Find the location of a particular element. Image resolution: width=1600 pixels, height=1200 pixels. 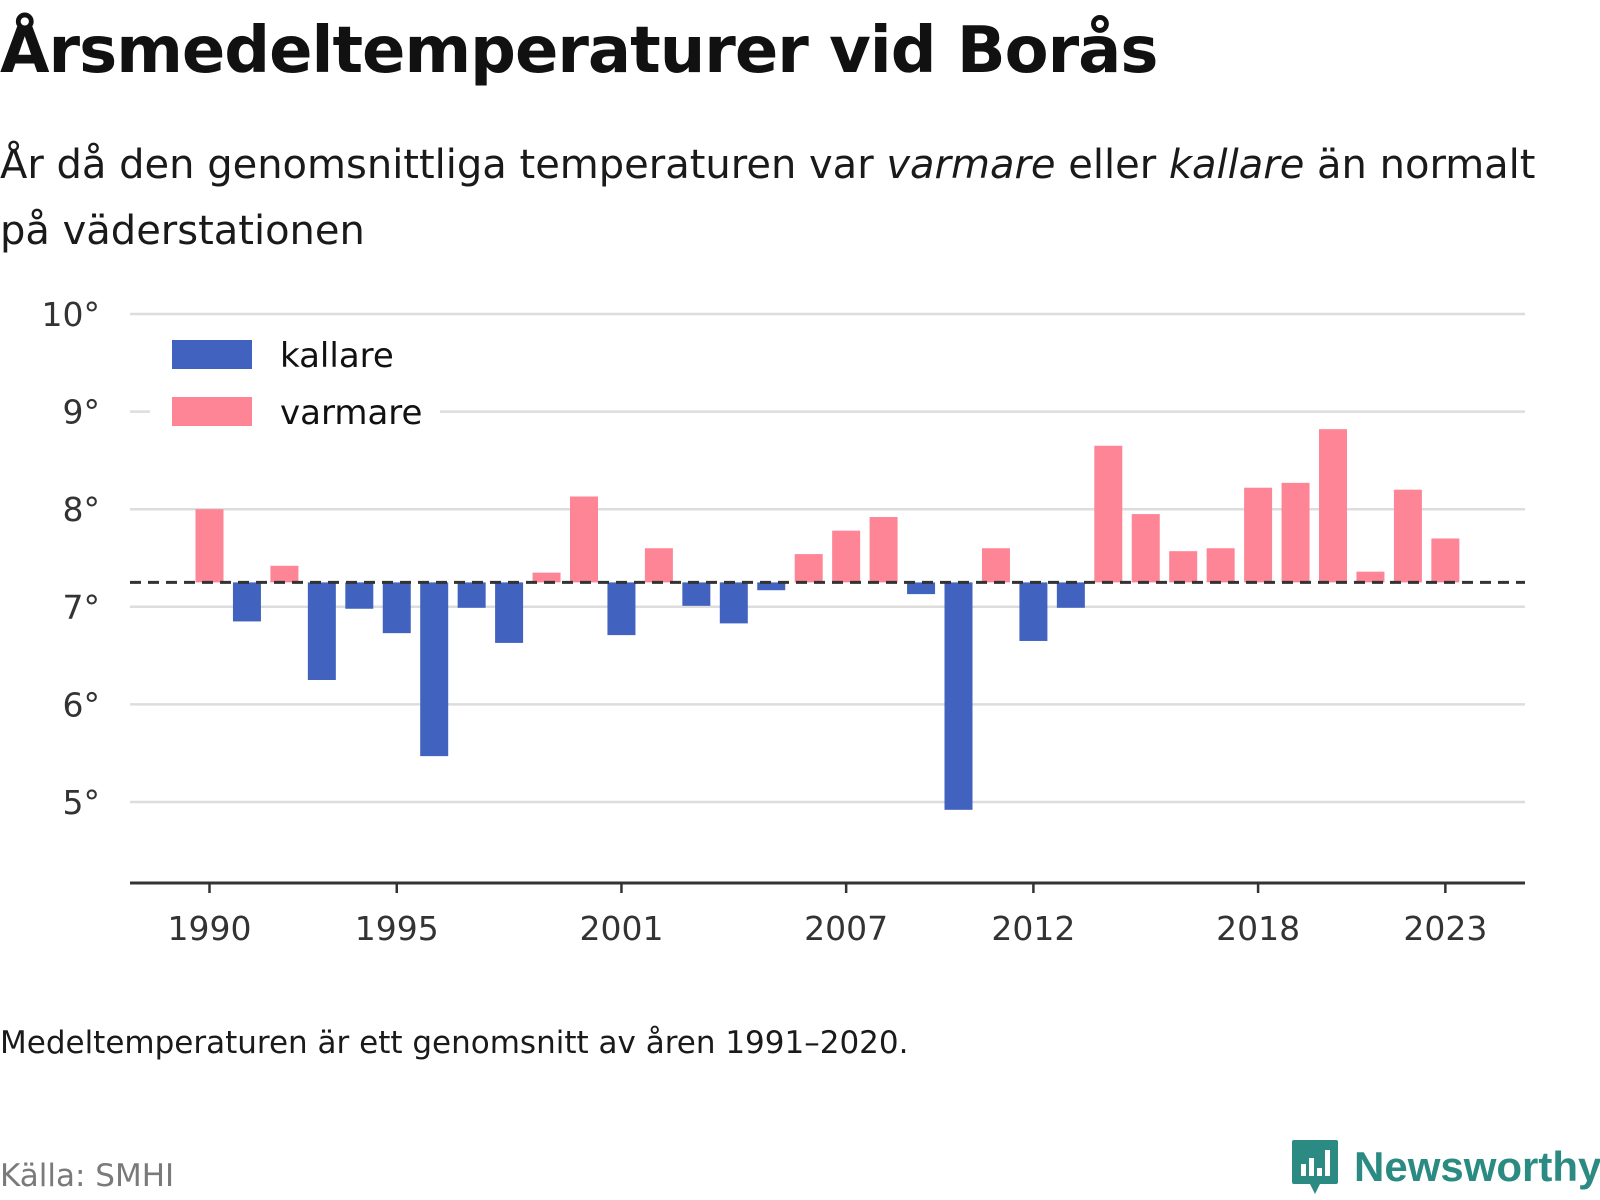

bar-1996 is located at coordinates (434, 669).